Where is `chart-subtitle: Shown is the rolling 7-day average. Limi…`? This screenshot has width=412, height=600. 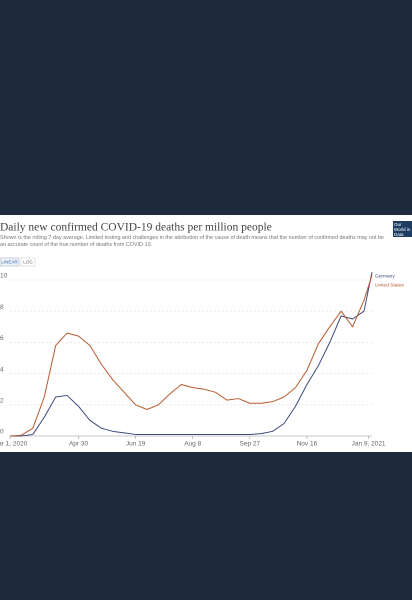 chart-subtitle: Shown is the rolling 7-day average. Limi… is located at coordinates (192, 241).